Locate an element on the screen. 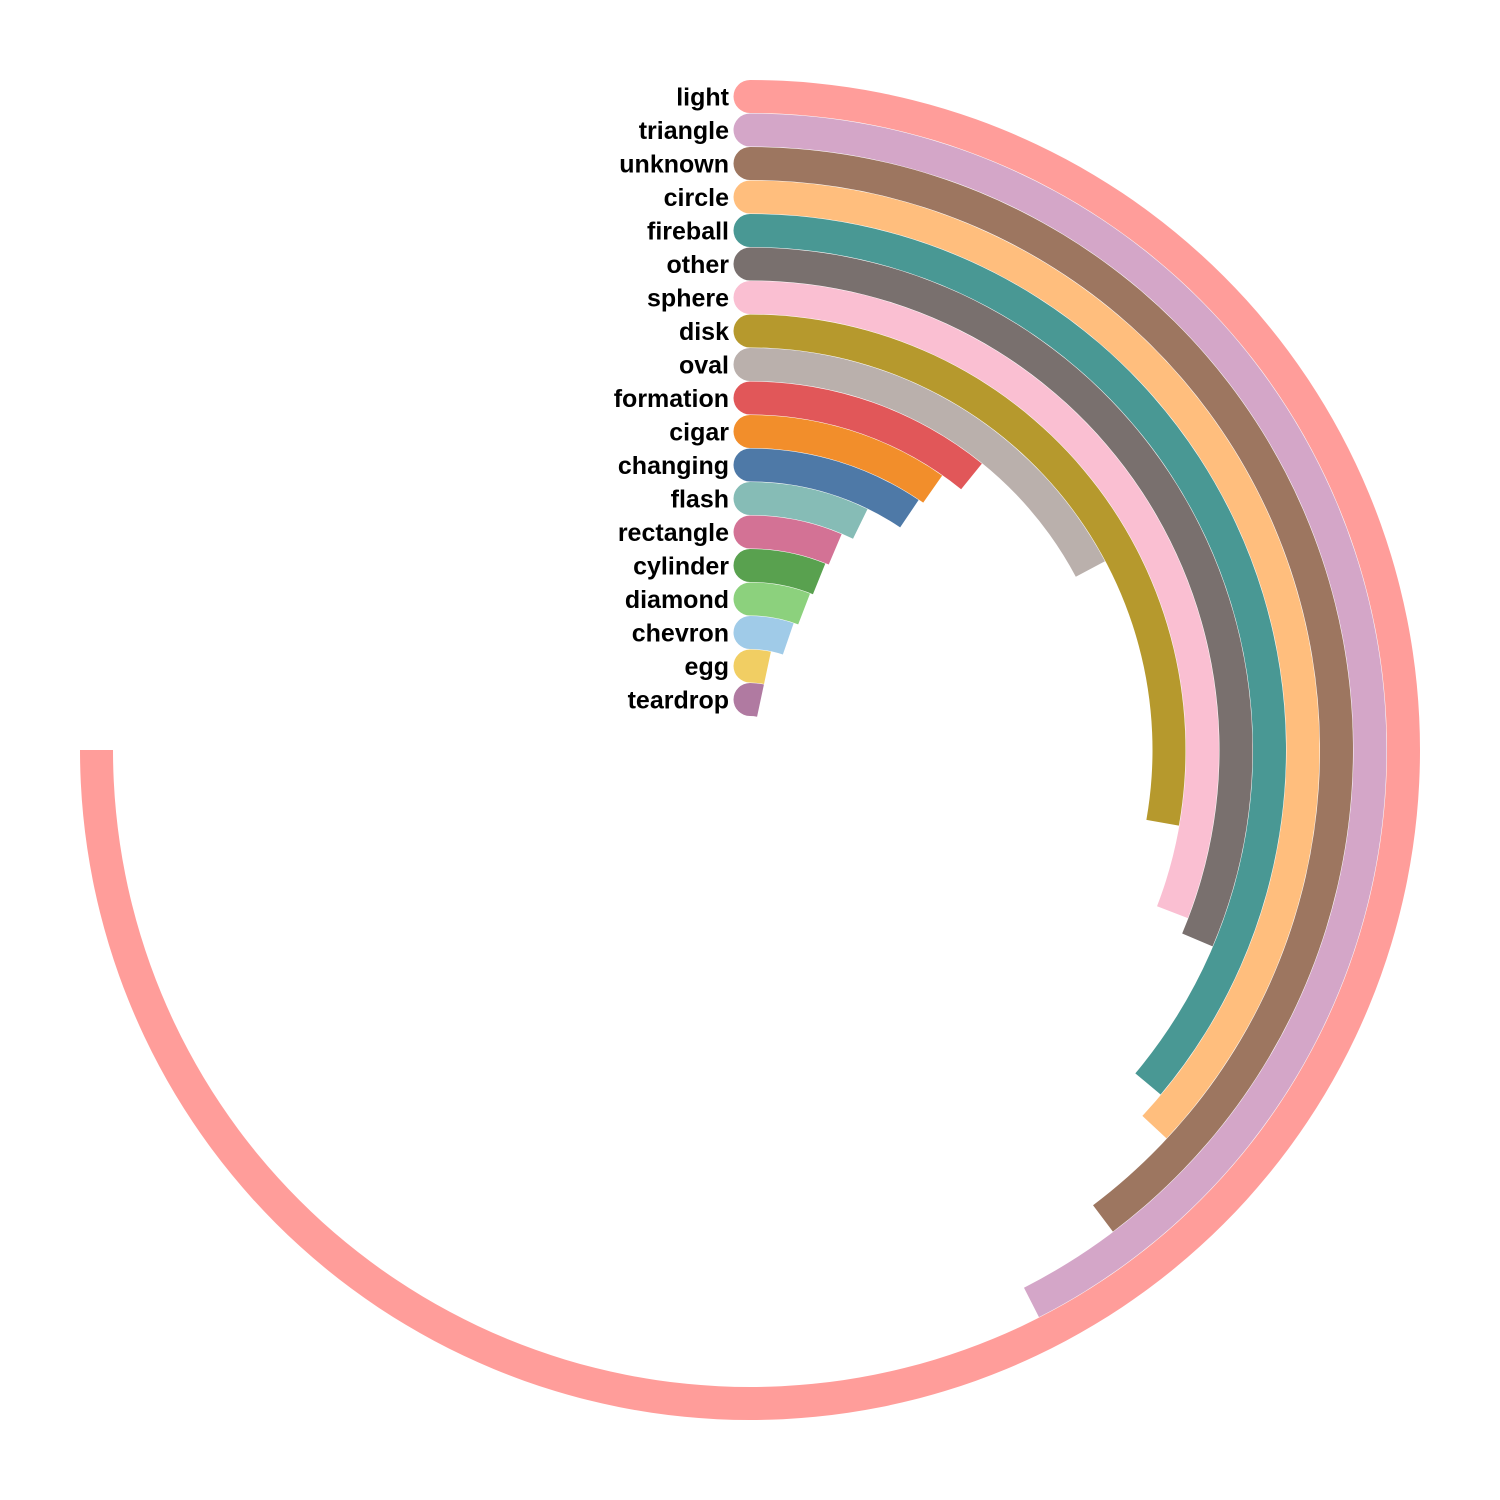 This screenshot has width=1500, height=1500. category-label-changing: changing is located at coordinates (673, 466).